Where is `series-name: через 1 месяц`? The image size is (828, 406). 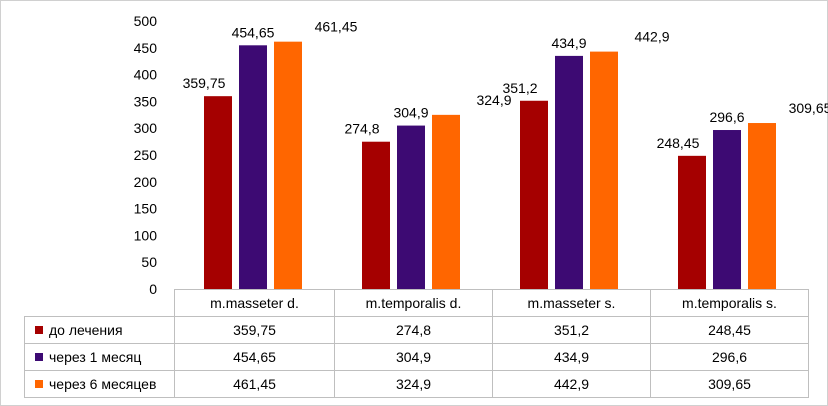 series-name: через 1 месяц is located at coordinates (95, 357).